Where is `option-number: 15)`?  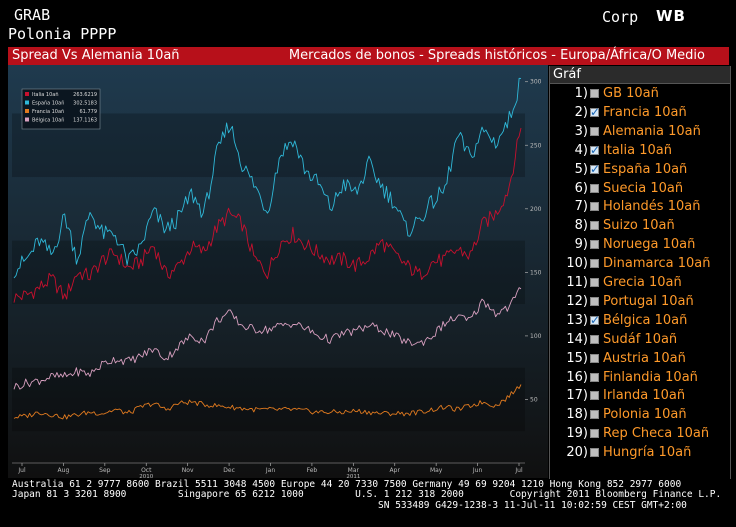 option-number: 15) is located at coordinates (577, 358).